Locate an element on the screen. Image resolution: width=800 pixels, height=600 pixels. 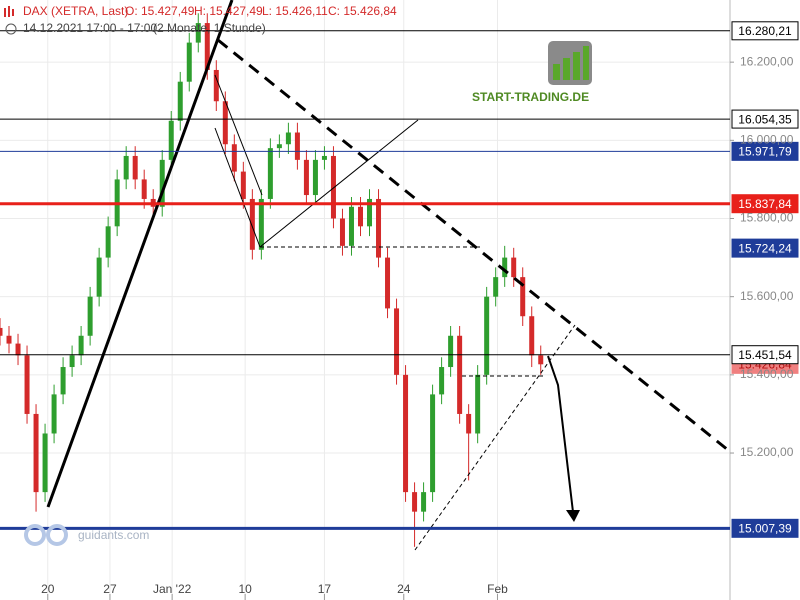
y-tick-label: 15.400,00 is located at coordinates (767, 374).